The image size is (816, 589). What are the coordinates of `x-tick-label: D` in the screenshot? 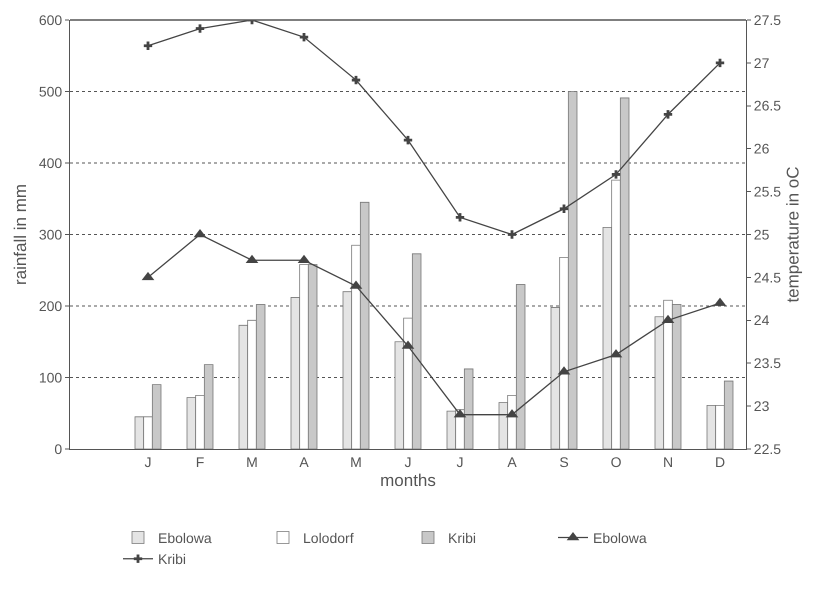 It's located at (720, 462).